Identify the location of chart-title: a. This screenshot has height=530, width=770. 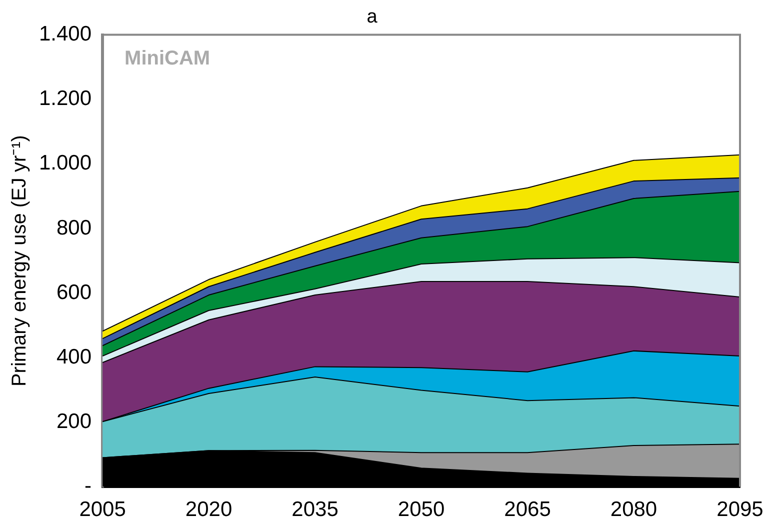
(372, 17).